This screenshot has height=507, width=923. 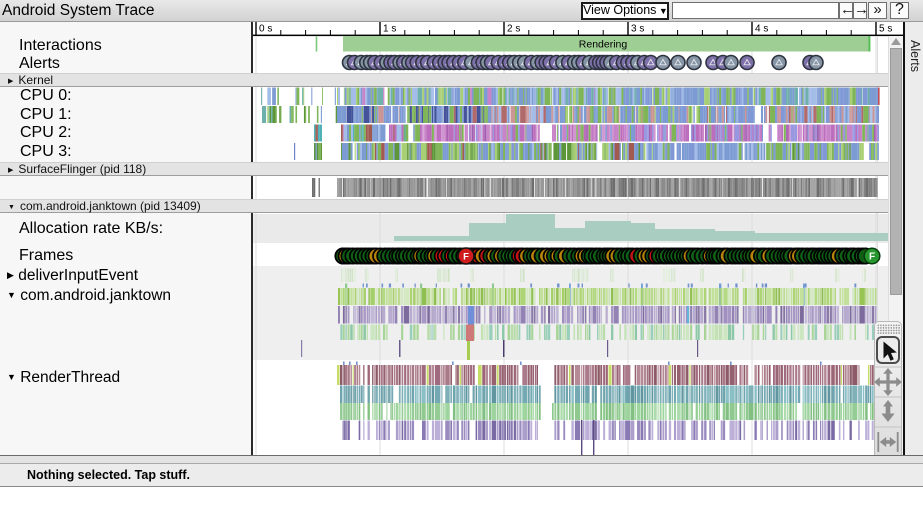 What do you see at coordinates (603, 45) in the screenshot?
I see `svg-text: Rendering` at bounding box center [603, 45].